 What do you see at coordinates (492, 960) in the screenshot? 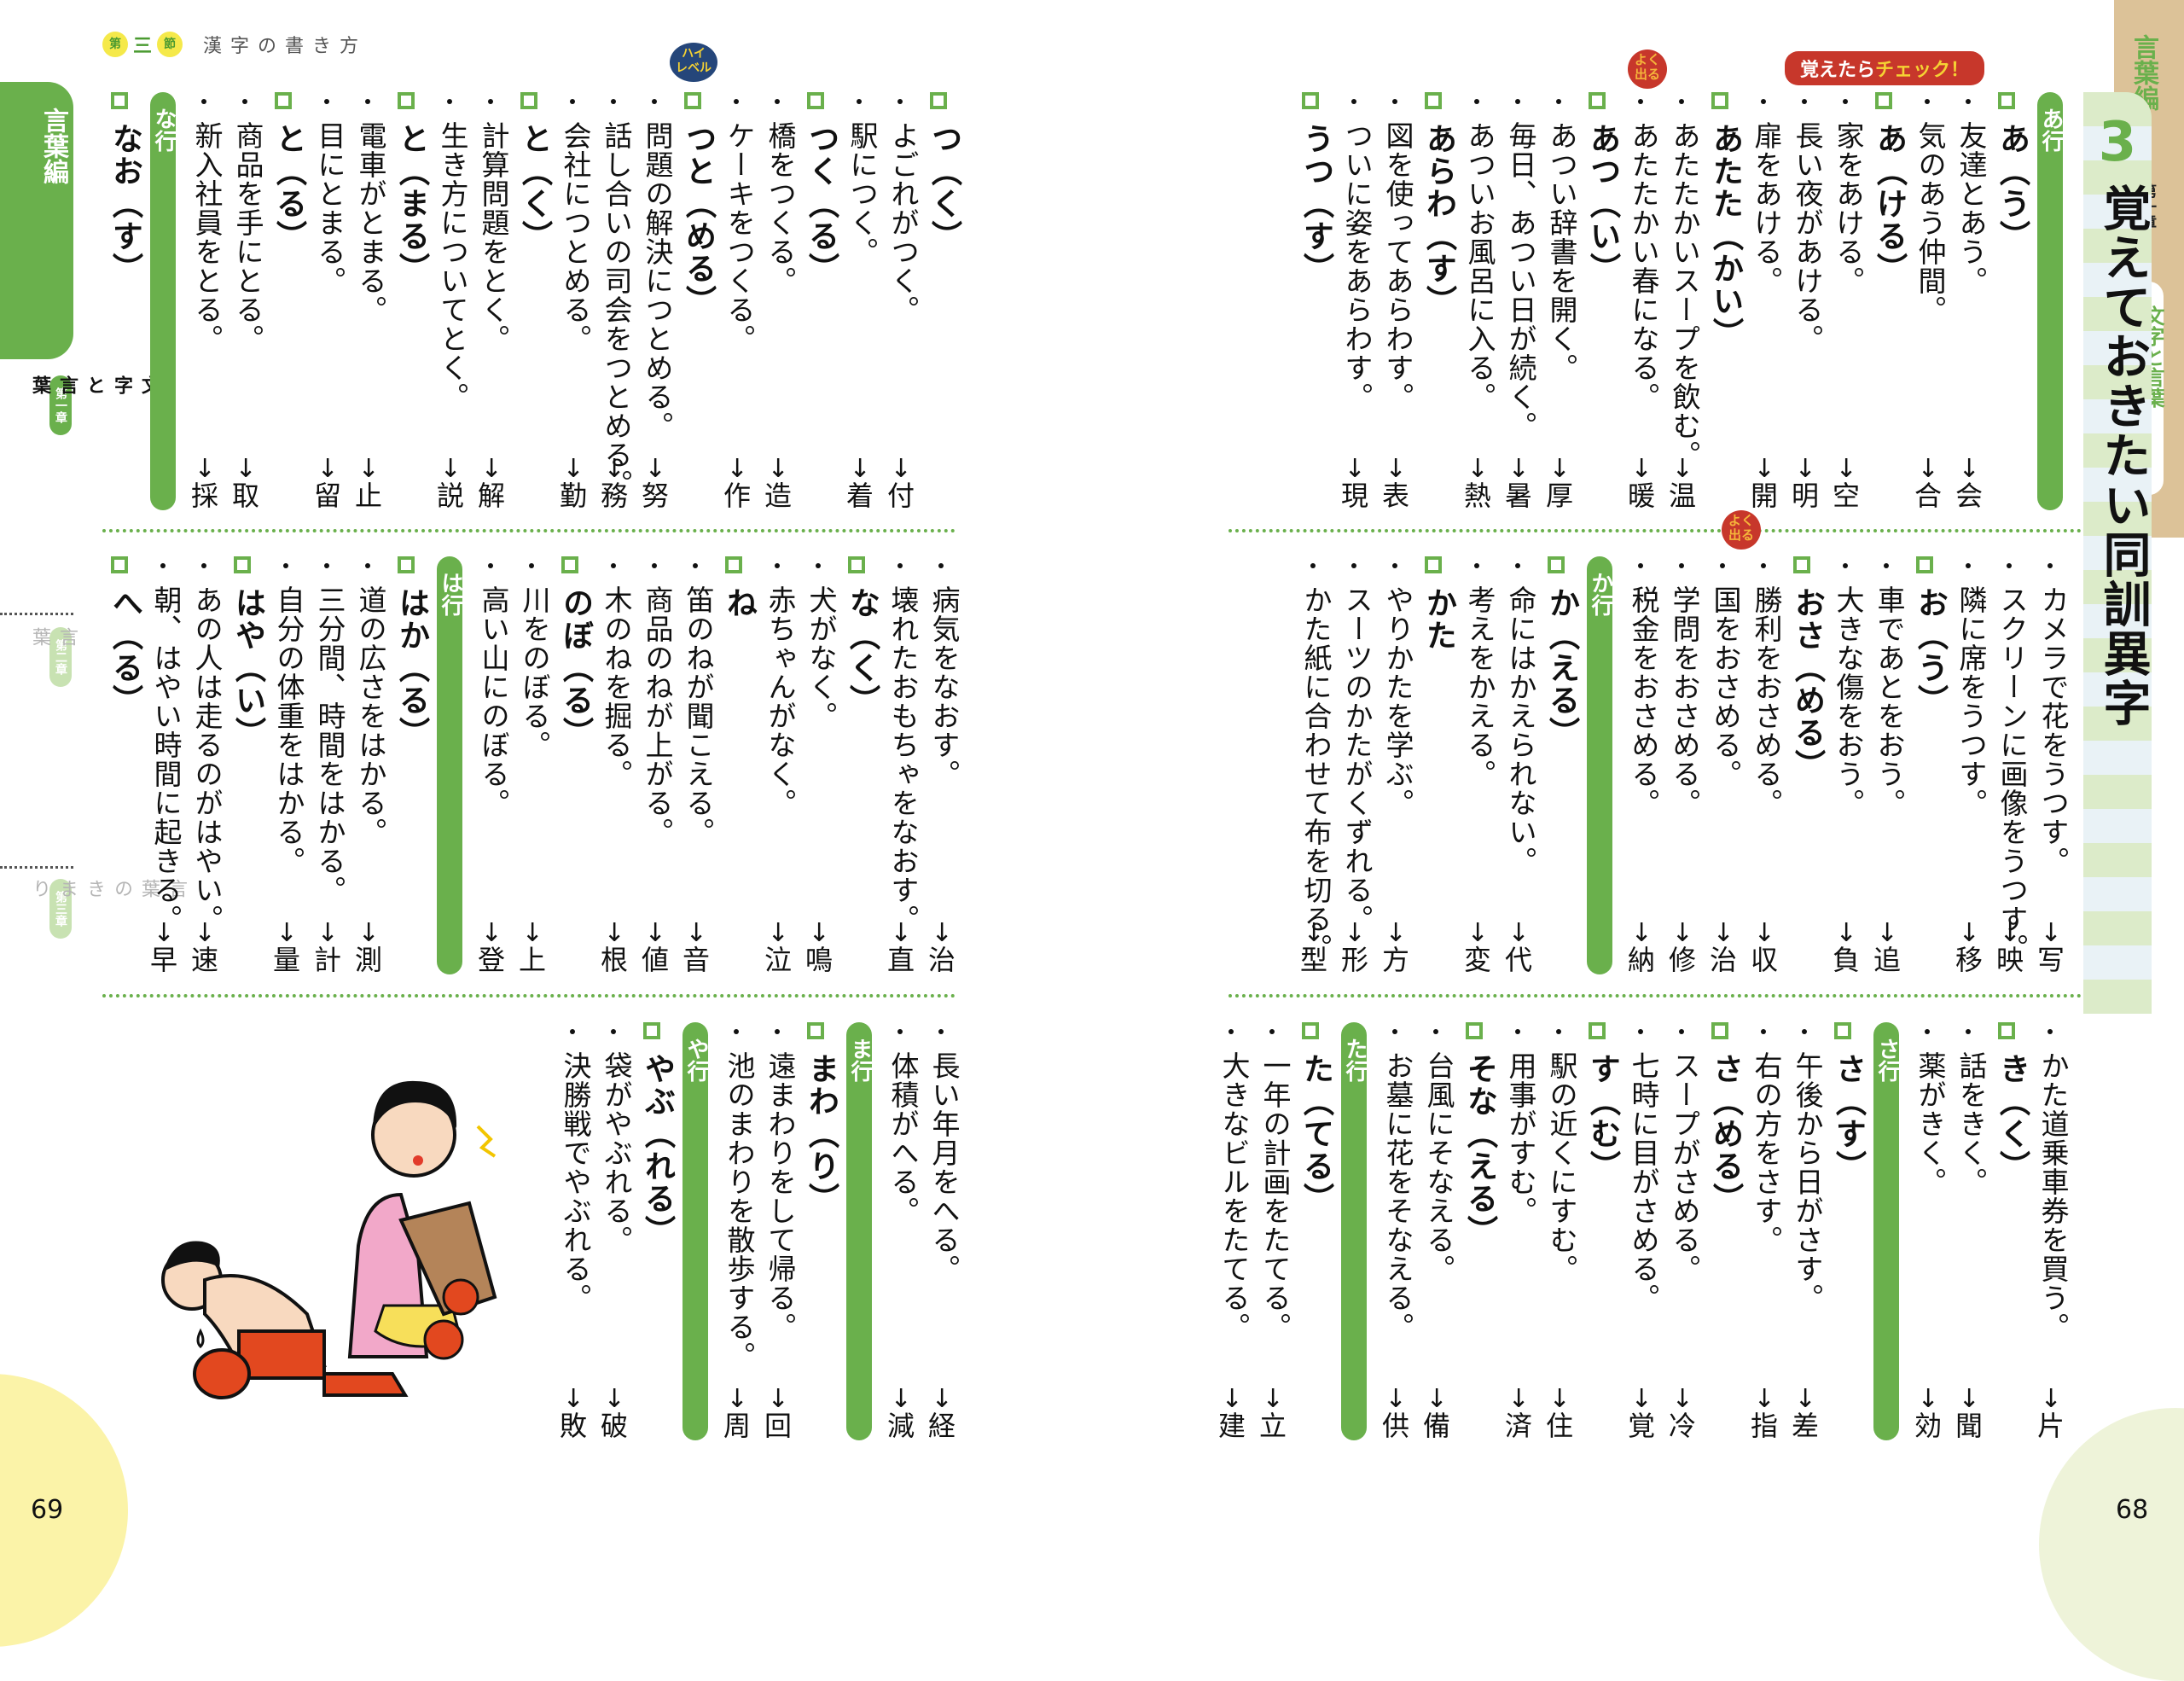
I see `answer-text: 登` at bounding box center [492, 960].